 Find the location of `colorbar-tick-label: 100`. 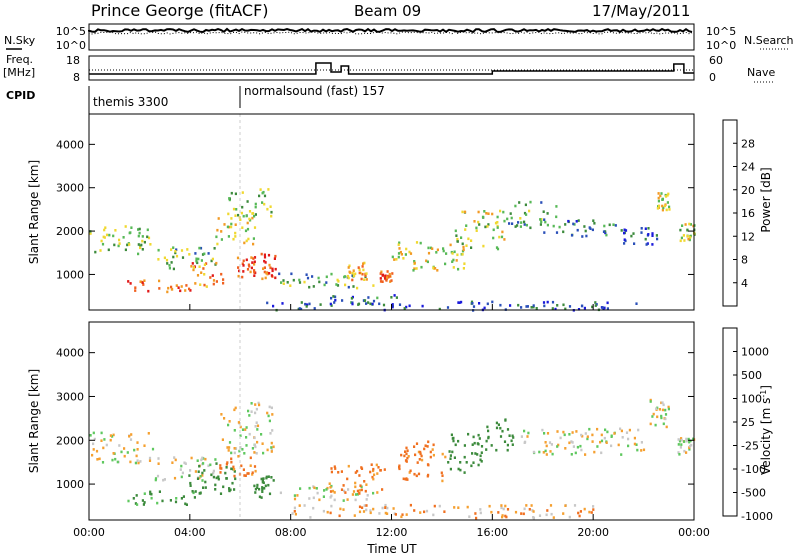

colorbar-tick-label: 100 is located at coordinates (751, 399).